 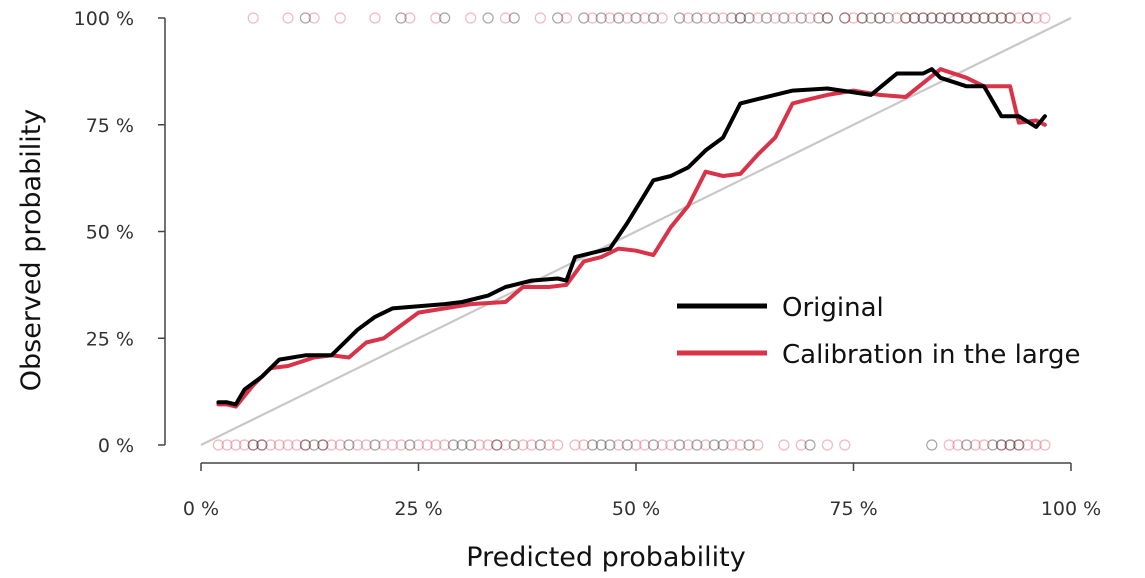 What do you see at coordinates (110, 339) in the screenshot?
I see `y-tick-label: 25 %` at bounding box center [110, 339].